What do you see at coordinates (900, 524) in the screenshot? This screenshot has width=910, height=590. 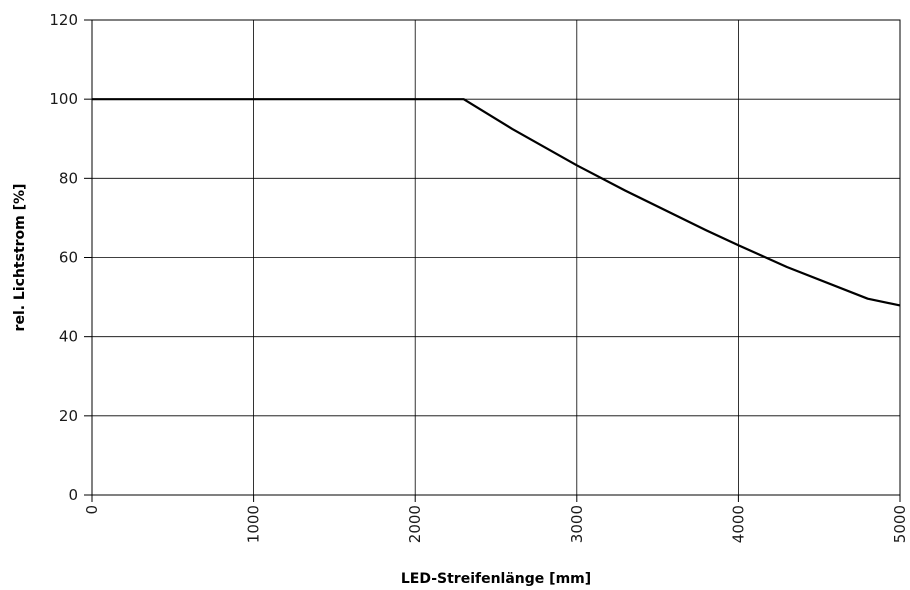 I see `x-tick-label: 5000` at bounding box center [900, 524].